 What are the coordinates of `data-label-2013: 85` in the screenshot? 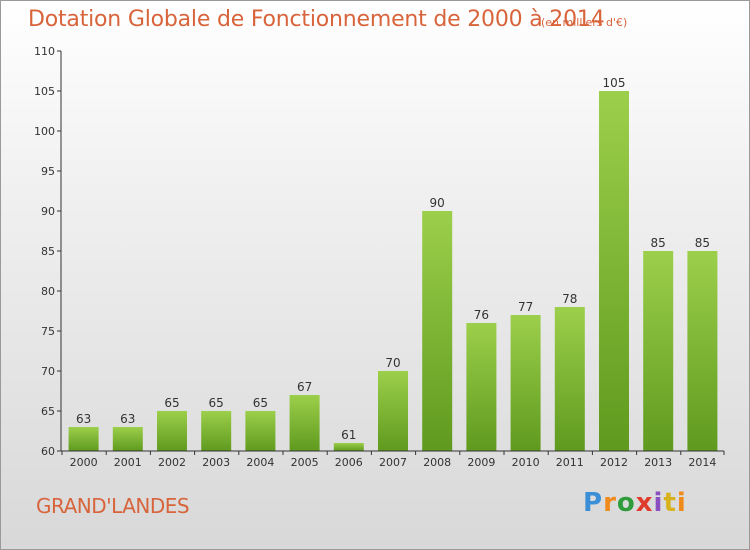 It's located at (658, 243).